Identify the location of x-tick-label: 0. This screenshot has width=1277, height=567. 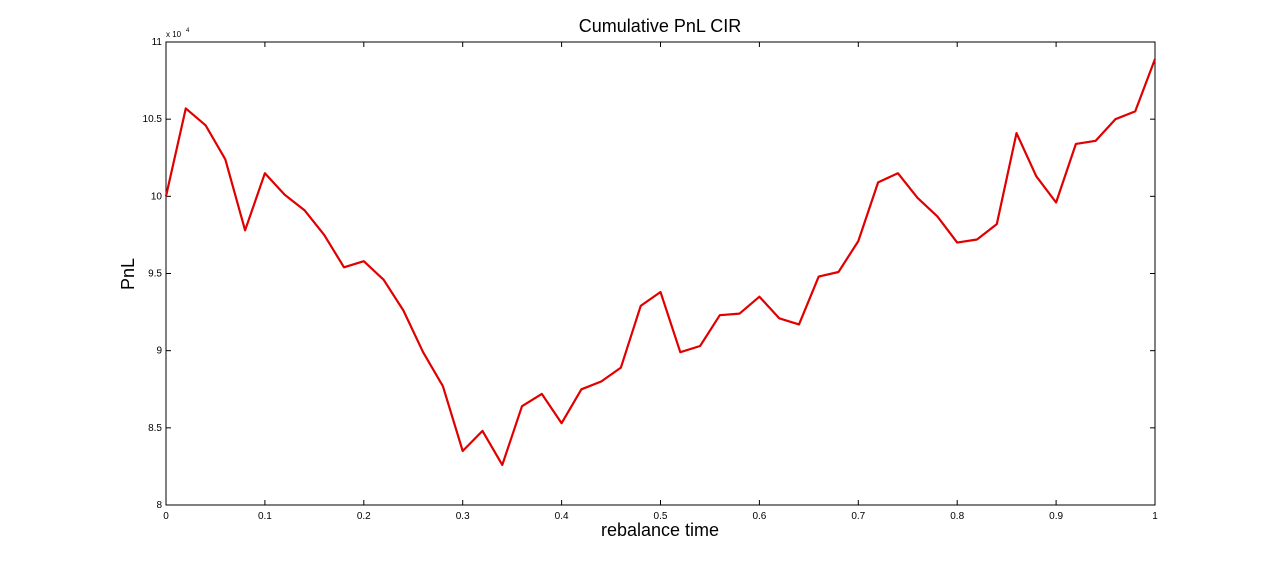
(166, 516).